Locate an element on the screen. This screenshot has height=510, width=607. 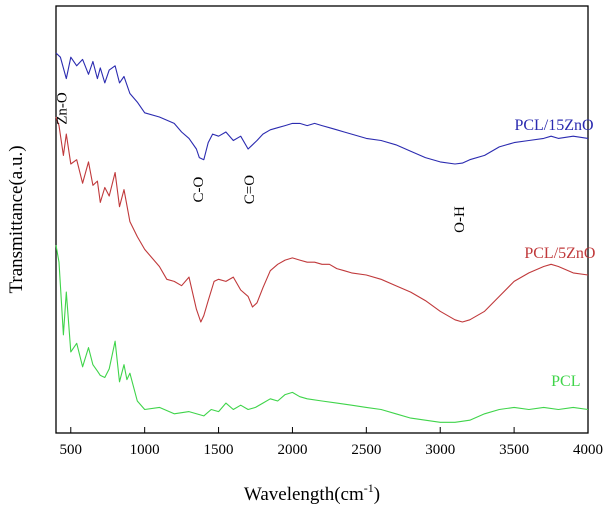
series-label: PCL/5ZnO is located at coordinates (559, 253).